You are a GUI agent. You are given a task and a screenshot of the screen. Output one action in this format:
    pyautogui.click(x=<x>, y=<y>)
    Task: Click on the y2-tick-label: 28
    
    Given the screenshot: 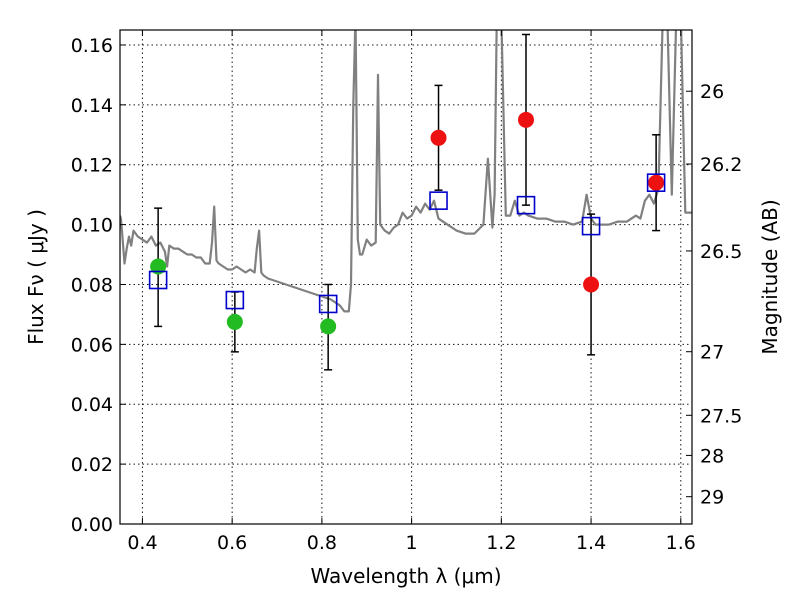 What is the action you would take?
    pyautogui.click(x=712, y=456)
    